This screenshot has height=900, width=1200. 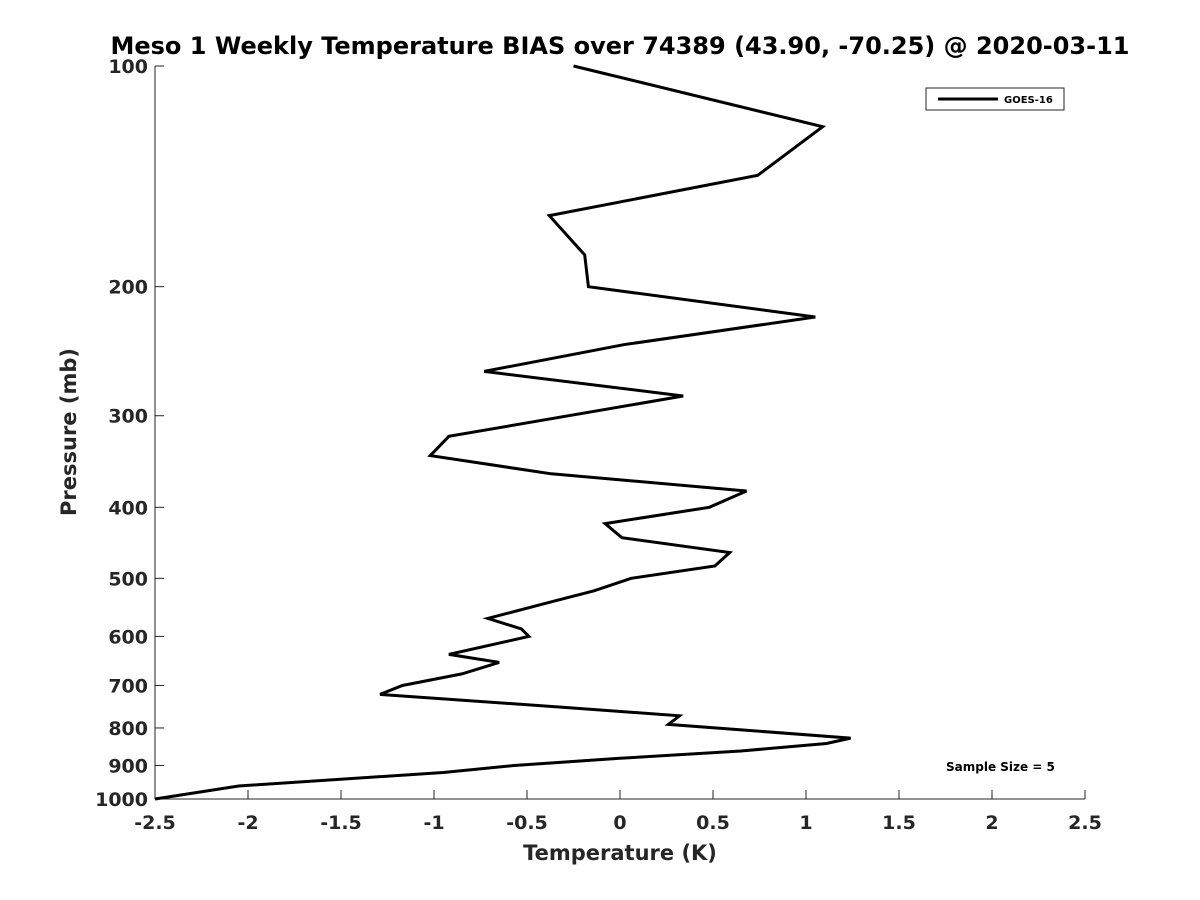 I want to click on x-tick-label: 1, so click(x=805, y=823).